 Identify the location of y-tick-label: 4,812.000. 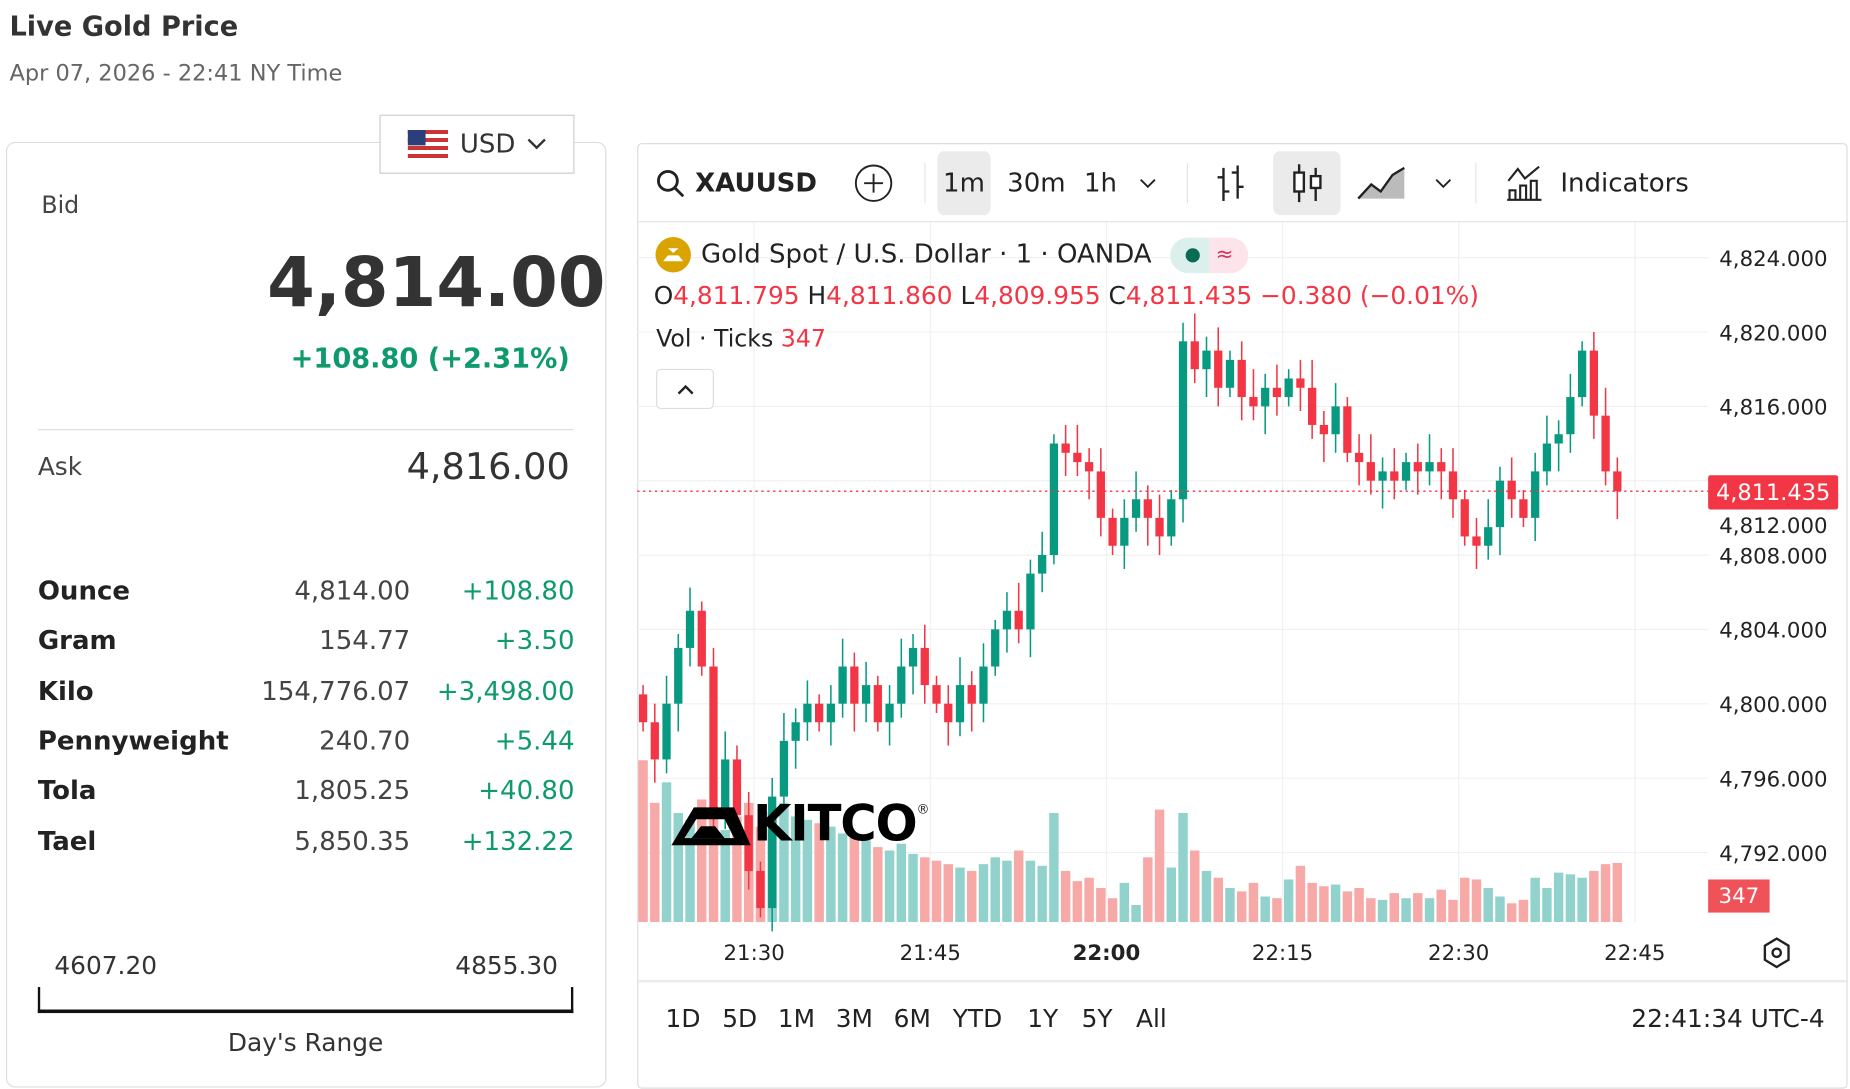
(1773, 526).